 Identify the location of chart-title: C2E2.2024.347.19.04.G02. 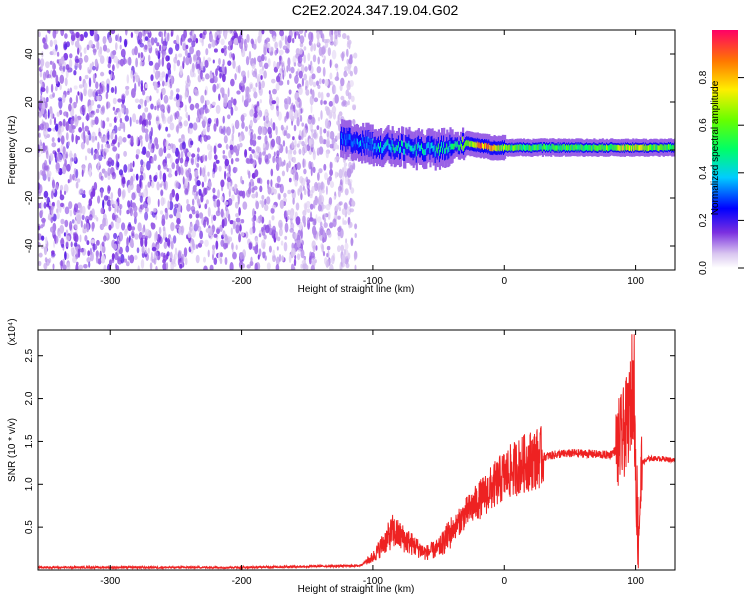
(375, 10).